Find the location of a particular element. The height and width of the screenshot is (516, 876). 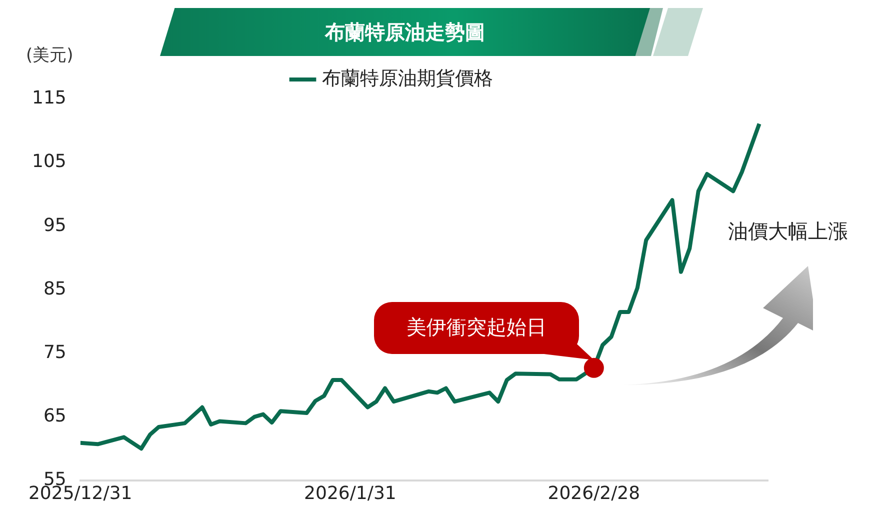

legend-label: 布蘭特原油期貨價格 is located at coordinates (407, 78).